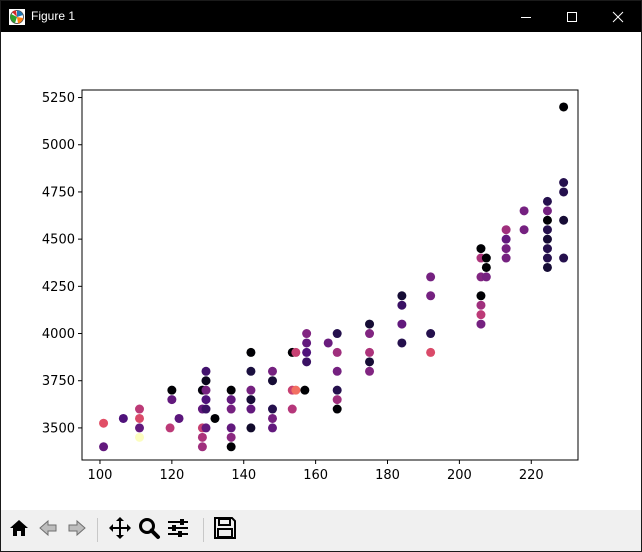  I want to click on save-button, so click(224, 529).